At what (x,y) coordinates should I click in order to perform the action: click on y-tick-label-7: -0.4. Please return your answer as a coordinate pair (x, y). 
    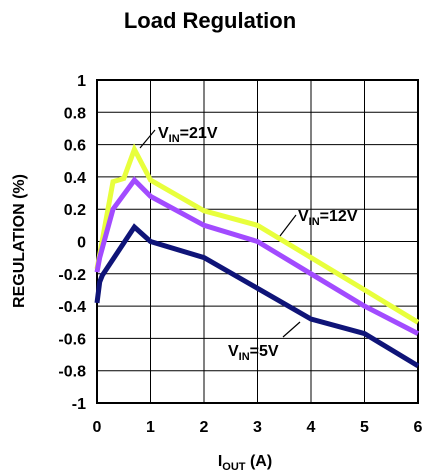
    Looking at the image, I should click on (72, 307).